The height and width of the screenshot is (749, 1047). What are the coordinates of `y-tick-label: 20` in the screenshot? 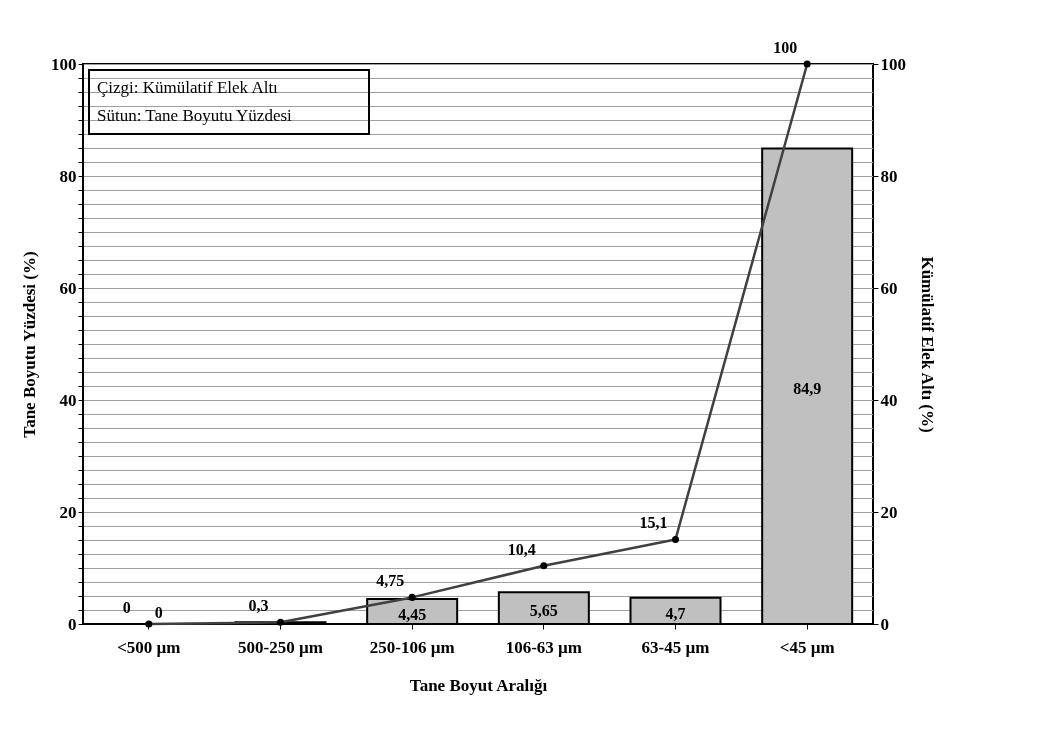 It's located at (68, 512).